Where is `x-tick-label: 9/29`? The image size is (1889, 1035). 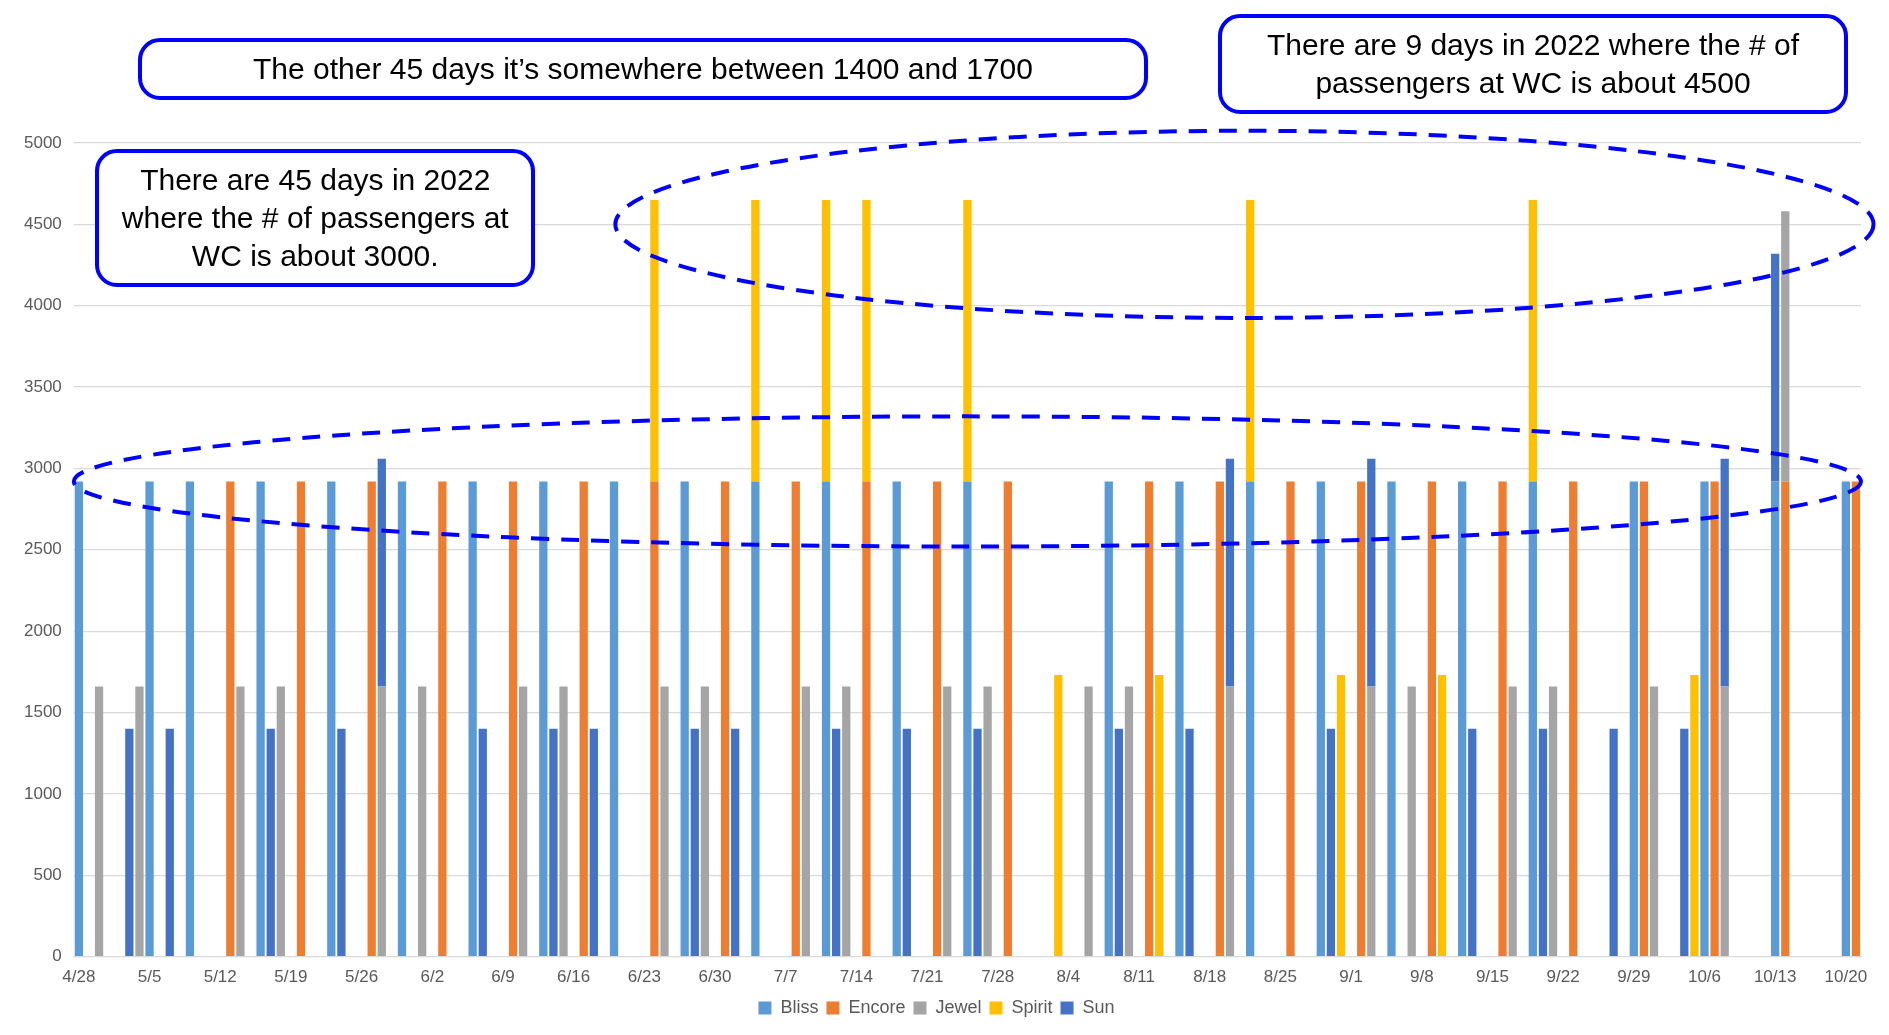 x-tick-label: 9/29 is located at coordinates (1634, 977).